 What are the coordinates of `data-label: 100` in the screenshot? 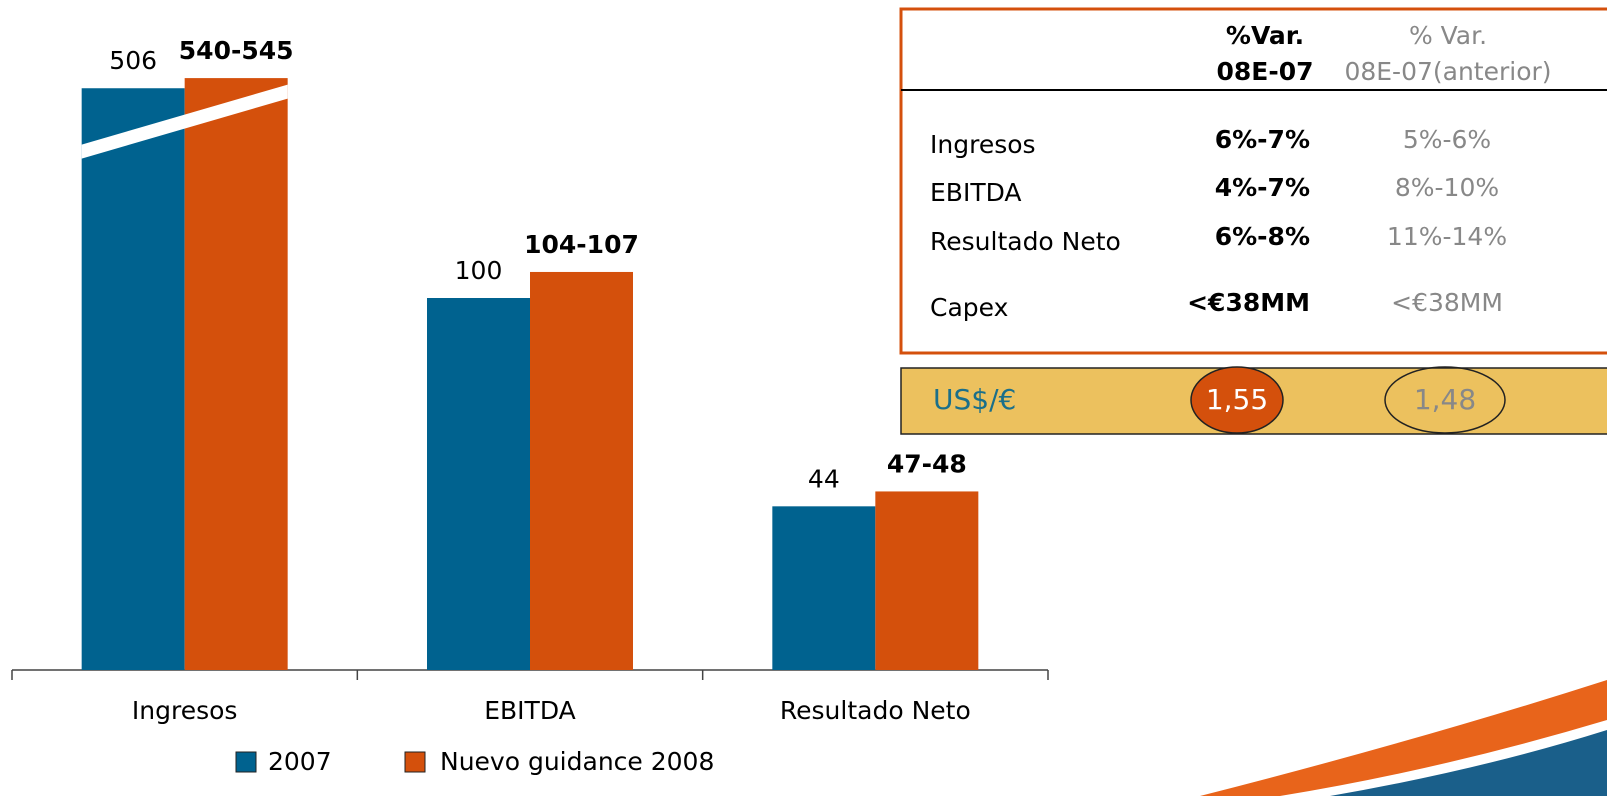 It's located at (479, 270).